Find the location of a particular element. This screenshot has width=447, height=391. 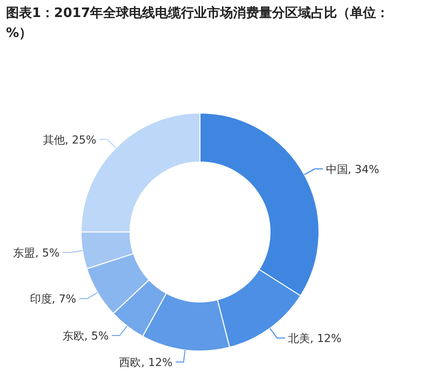

slice-label: 东盟 is located at coordinates (24, 253).